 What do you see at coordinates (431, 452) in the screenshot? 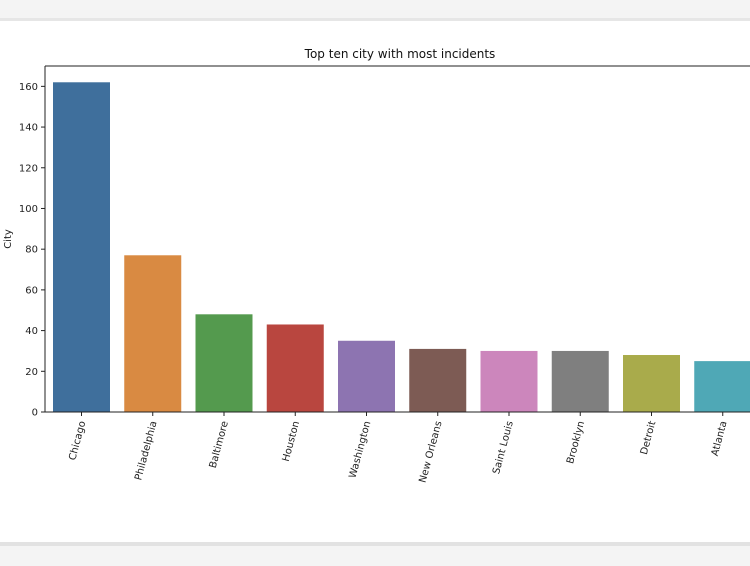
I see `x-tick-label: New Orleans` at bounding box center [431, 452].